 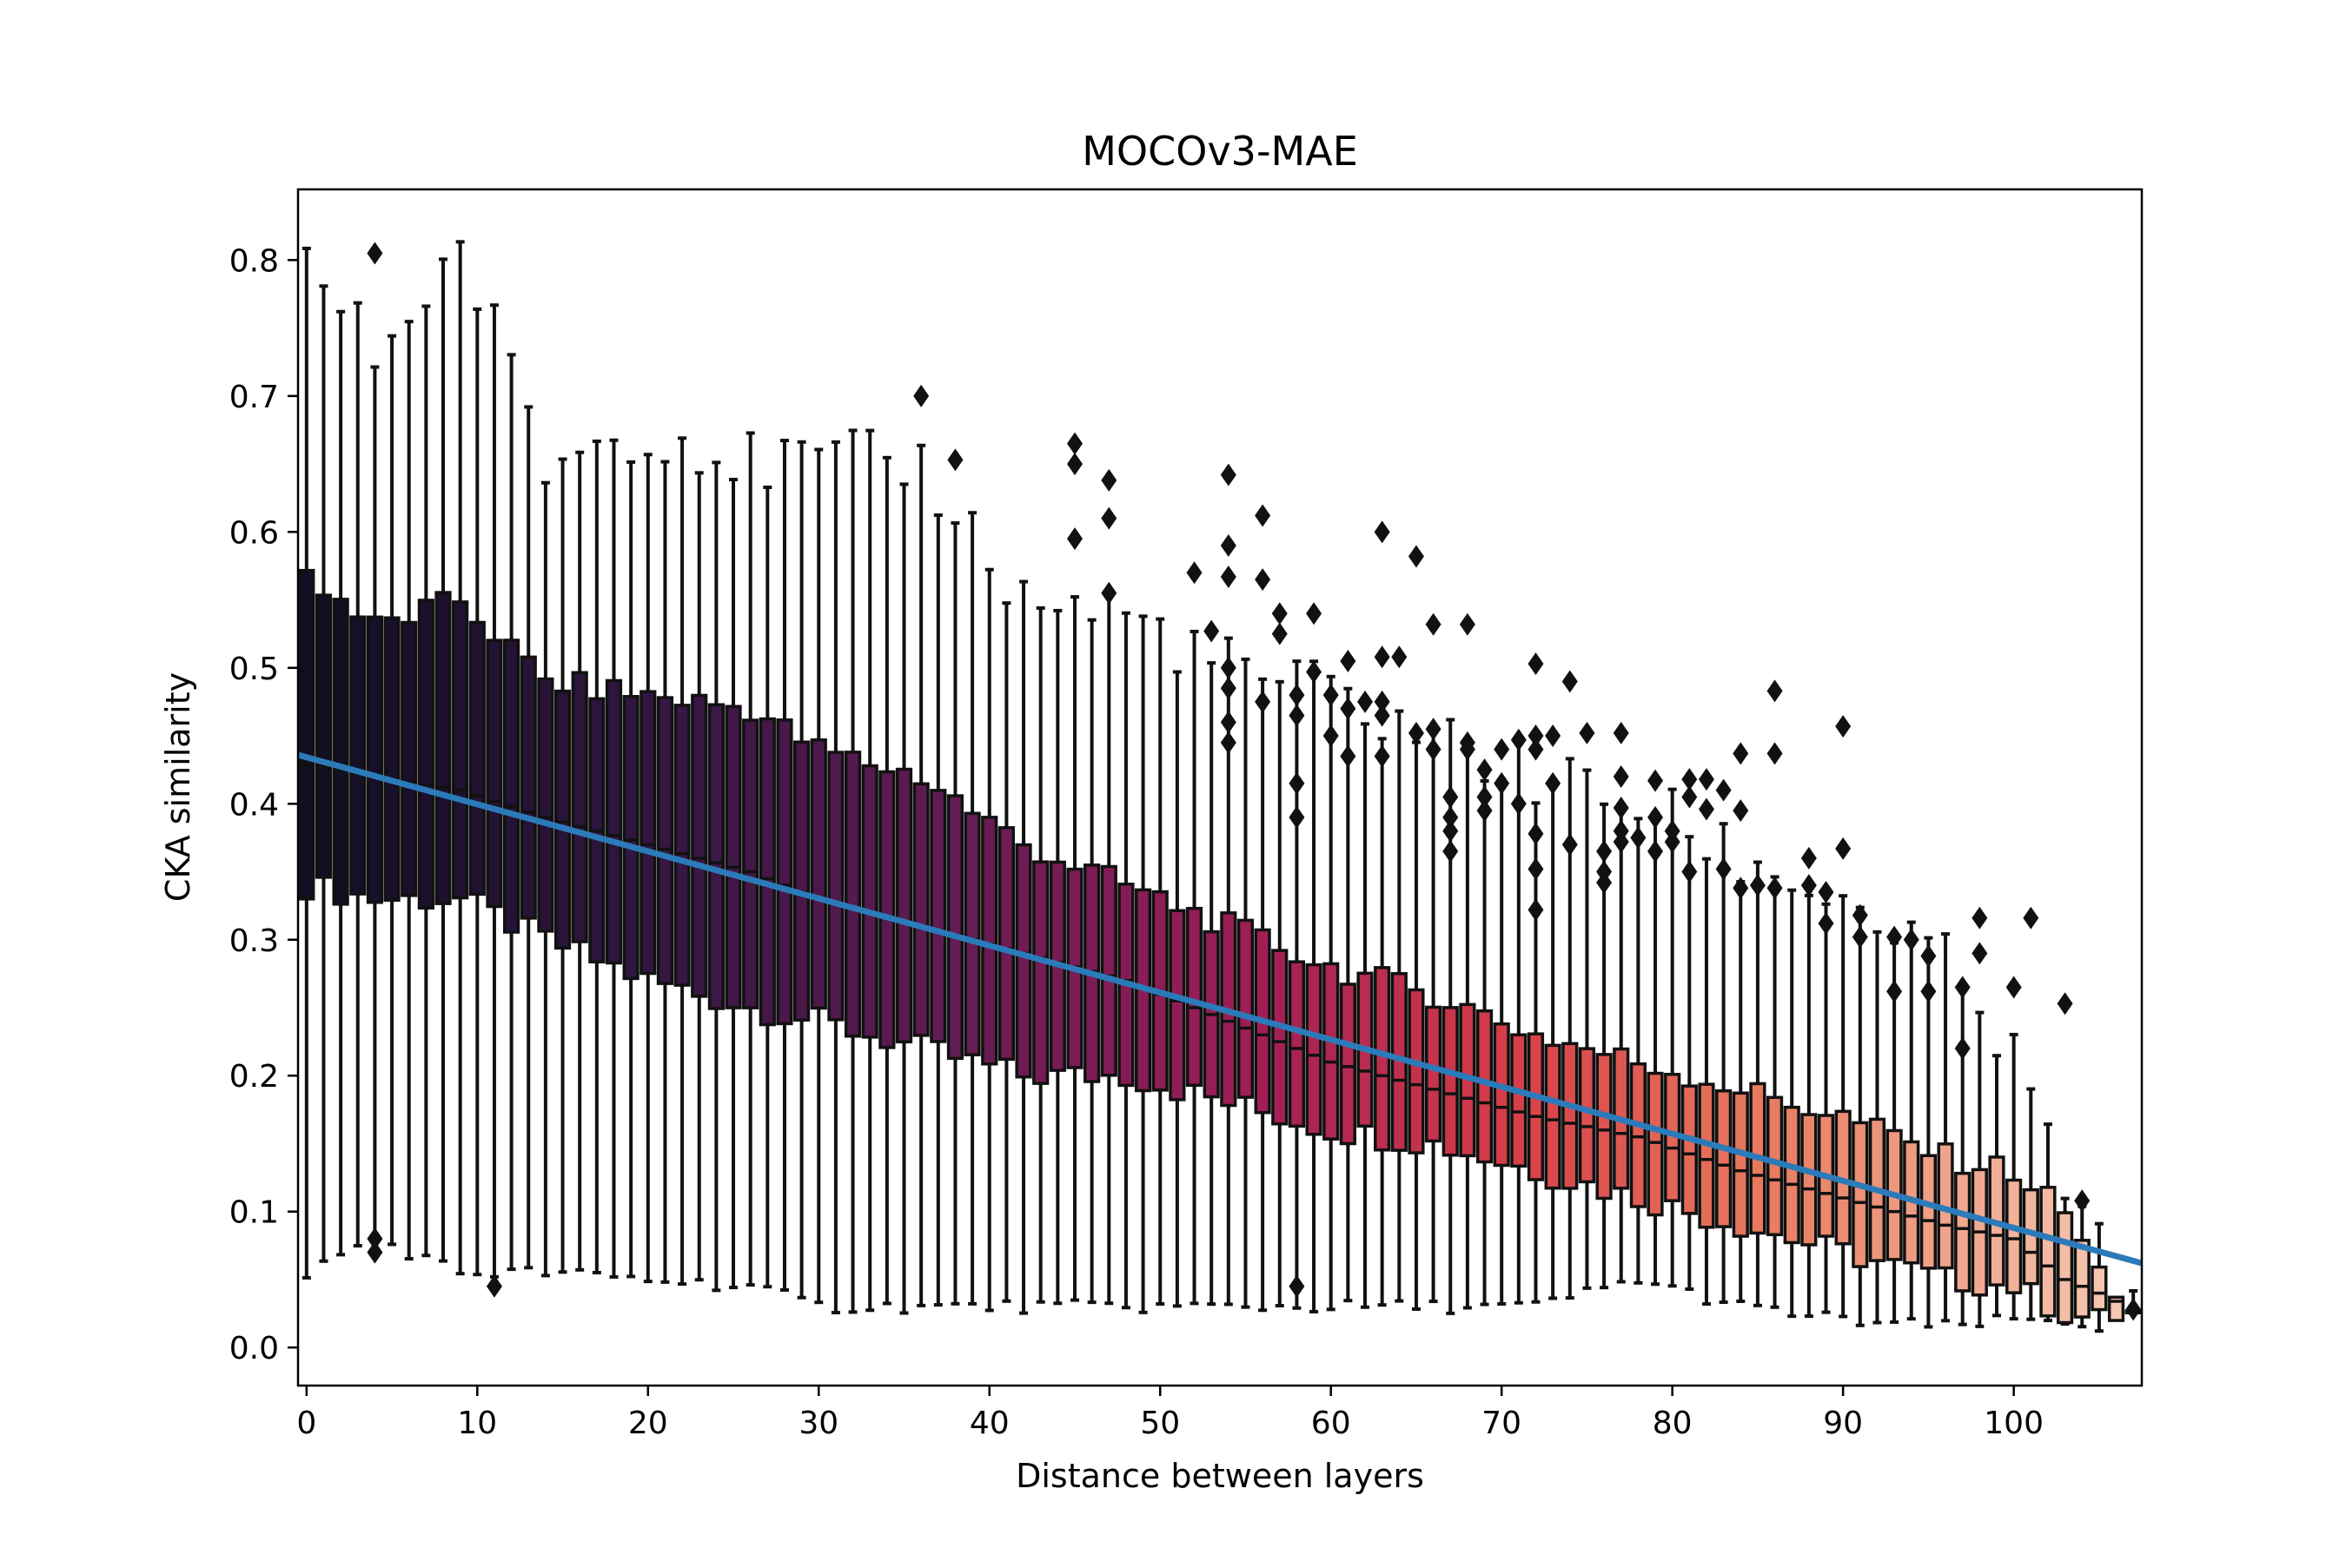 What do you see at coordinates (648, 1423) in the screenshot?
I see `x-tick-label: 20` at bounding box center [648, 1423].